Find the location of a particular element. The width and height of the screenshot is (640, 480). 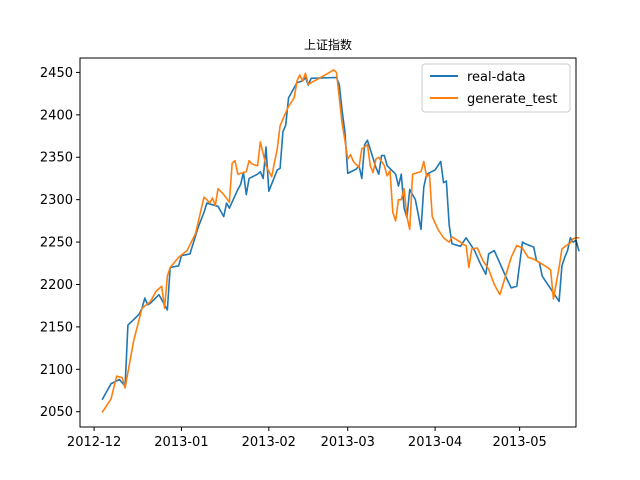

x-tick-label: 2013-04 is located at coordinates (435, 442).